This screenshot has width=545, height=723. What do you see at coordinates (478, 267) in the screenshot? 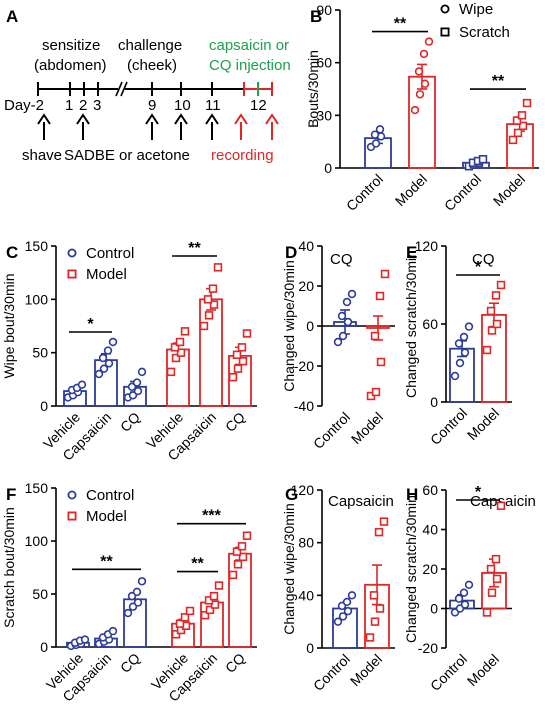
I see `chart-e-sig-label-0: *` at bounding box center [478, 267].